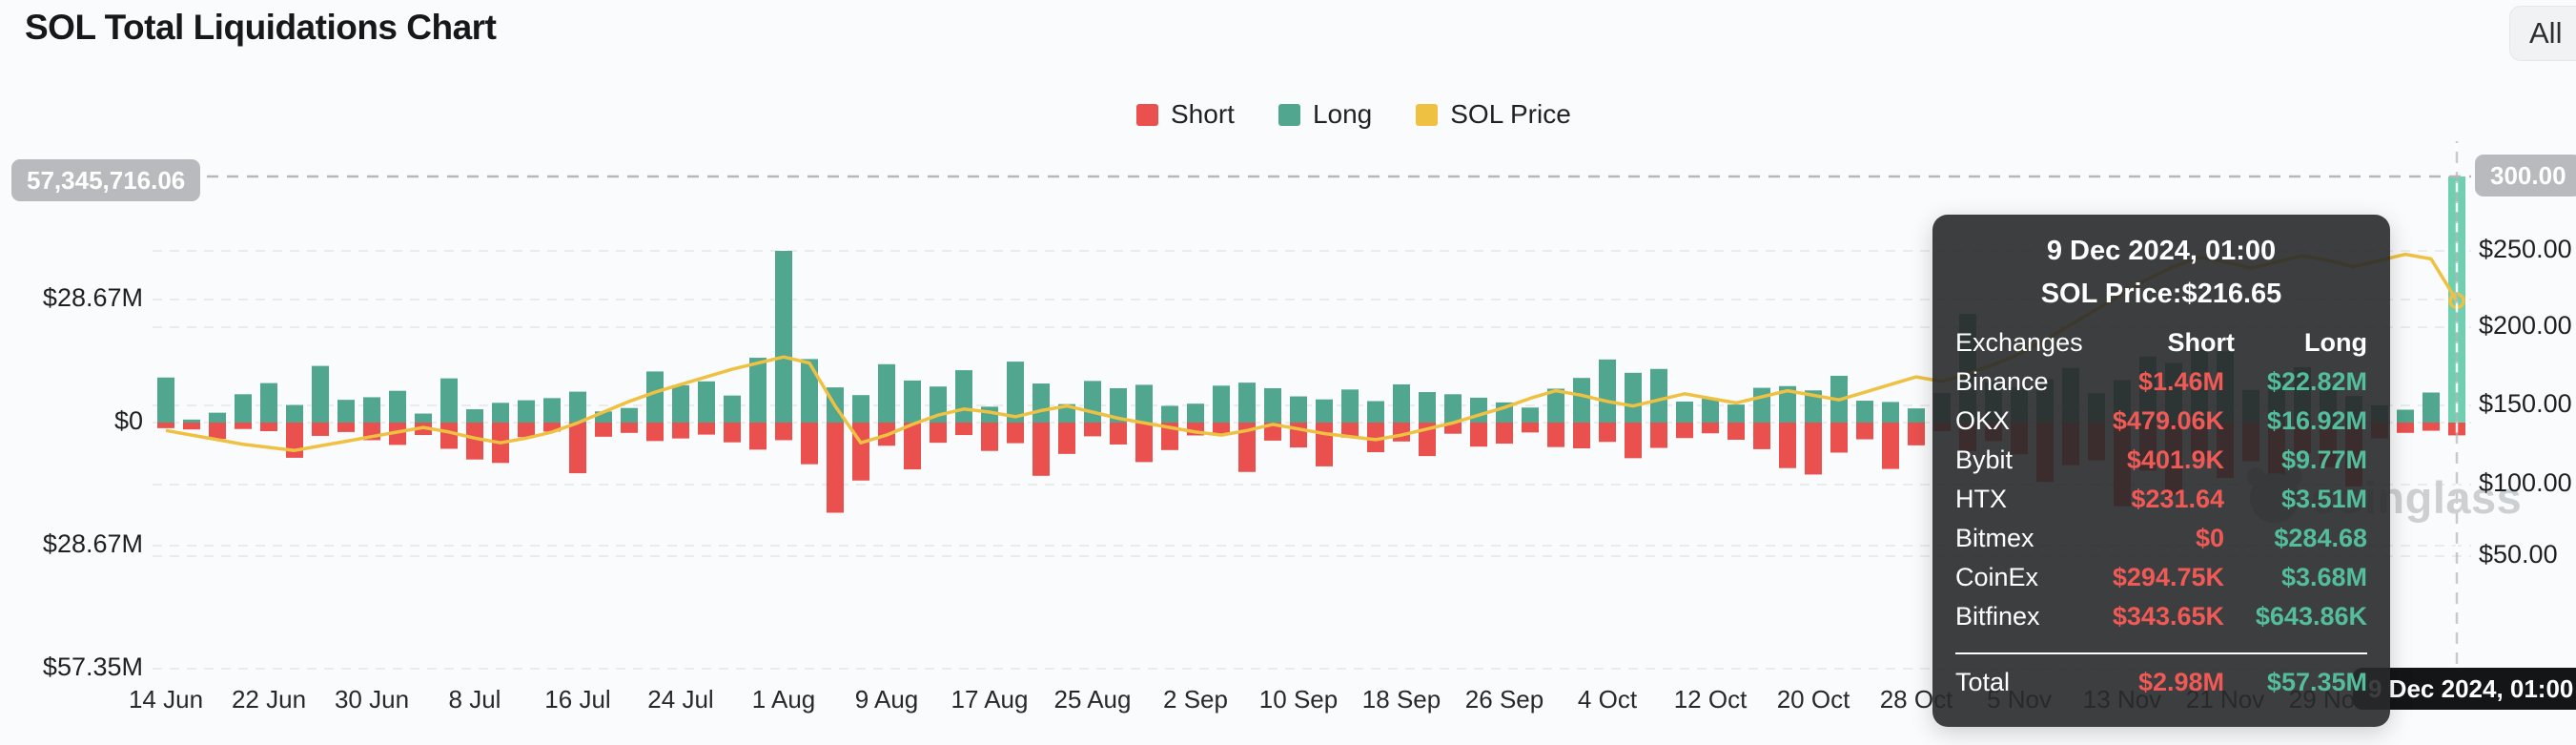  Describe the element at coordinates (1325, 114) in the screenshot. I see `legend-item-long: Long` at that location.